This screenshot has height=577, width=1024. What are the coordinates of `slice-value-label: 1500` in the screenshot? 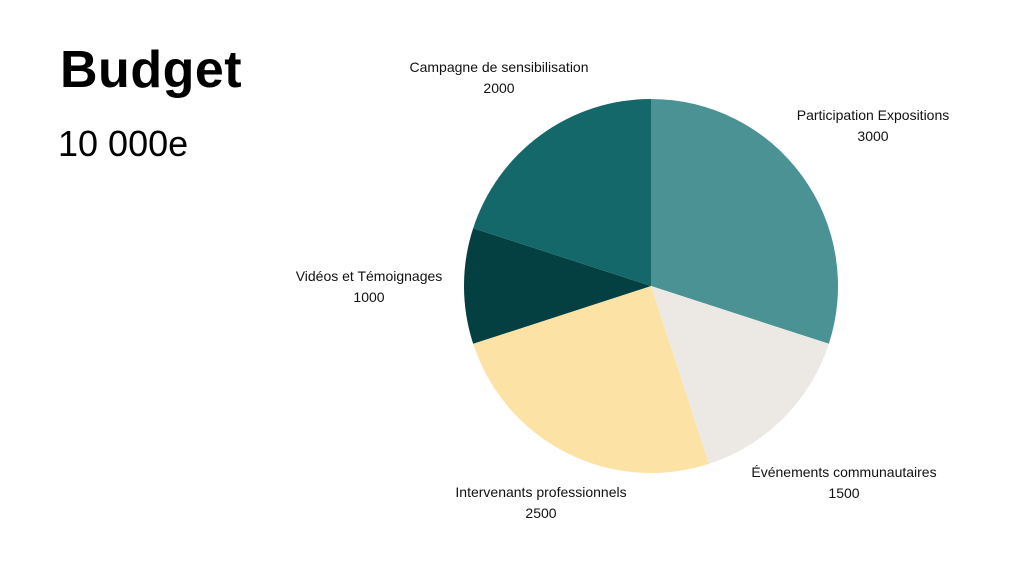 It's located at (843, 493).